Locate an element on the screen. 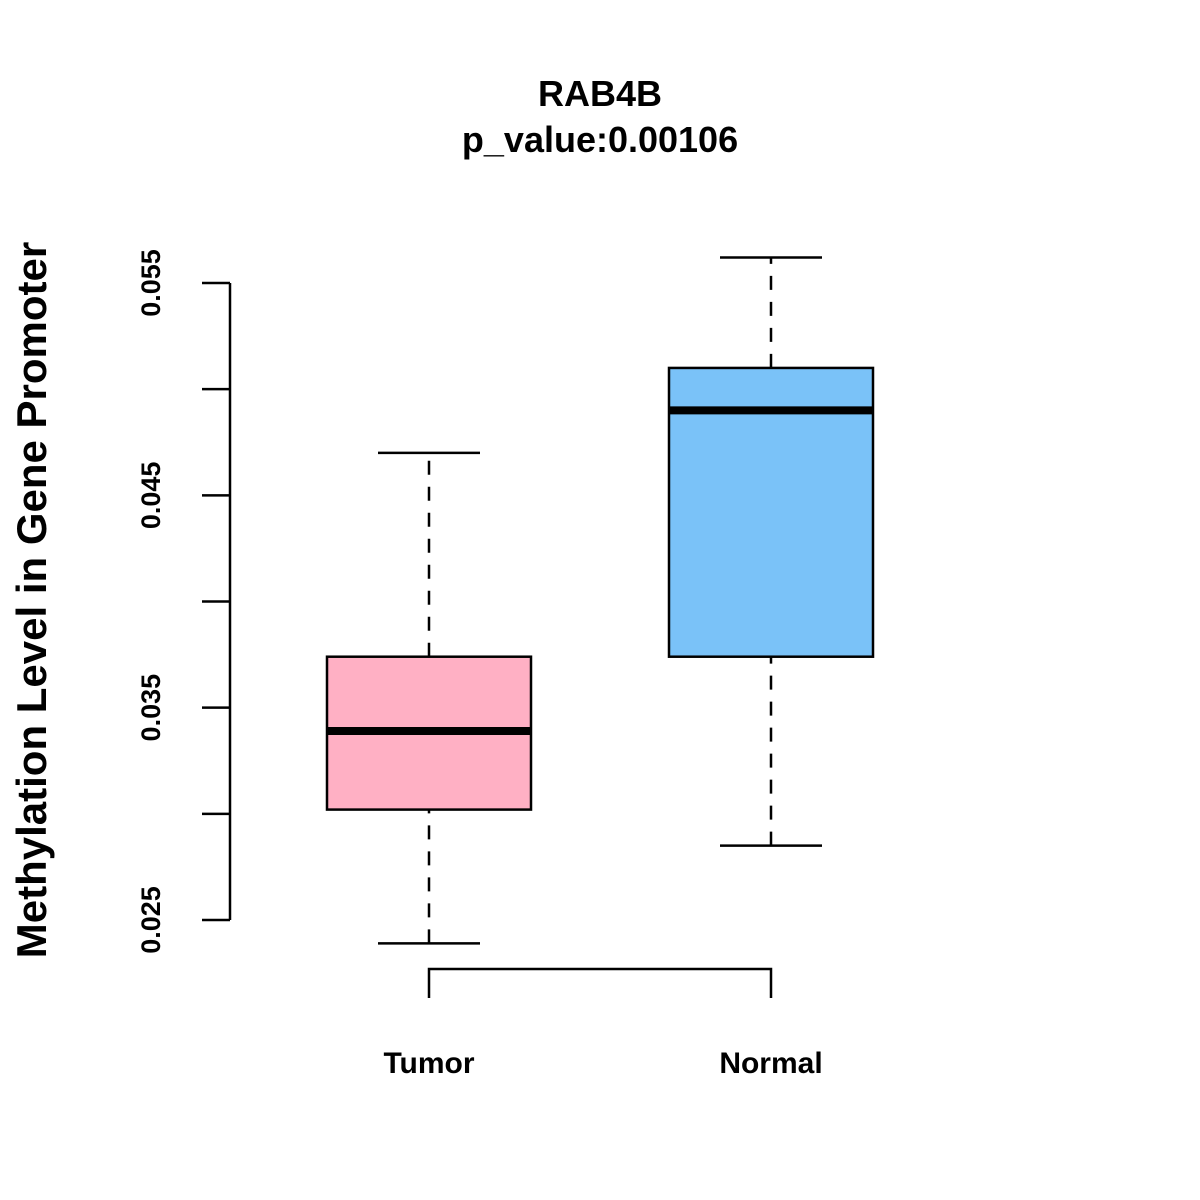 This screenshot has width=1200, height=1200. y-tick-label-6: 0.055 is located at coordinates (151, 283).